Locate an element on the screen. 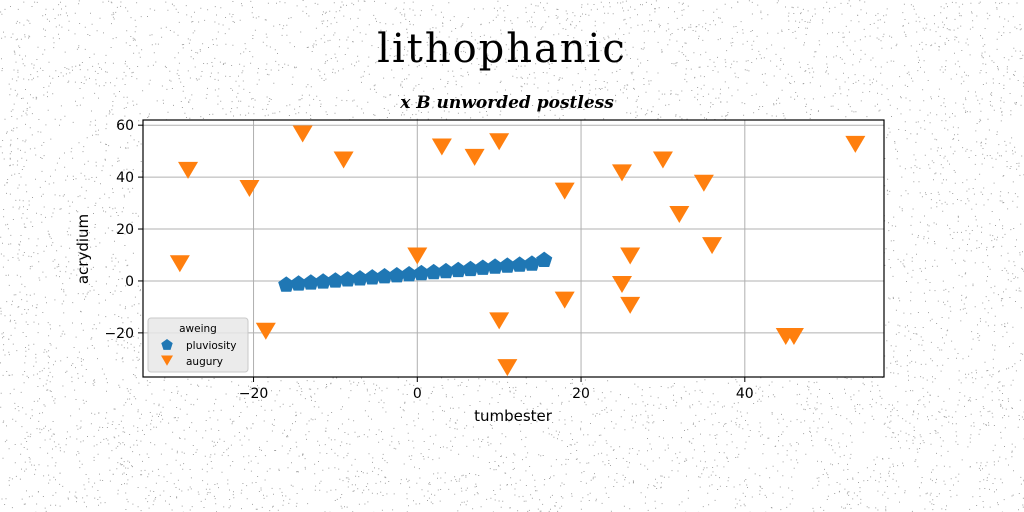  y-tick-label: 40 is located at coordinates (125, 178).